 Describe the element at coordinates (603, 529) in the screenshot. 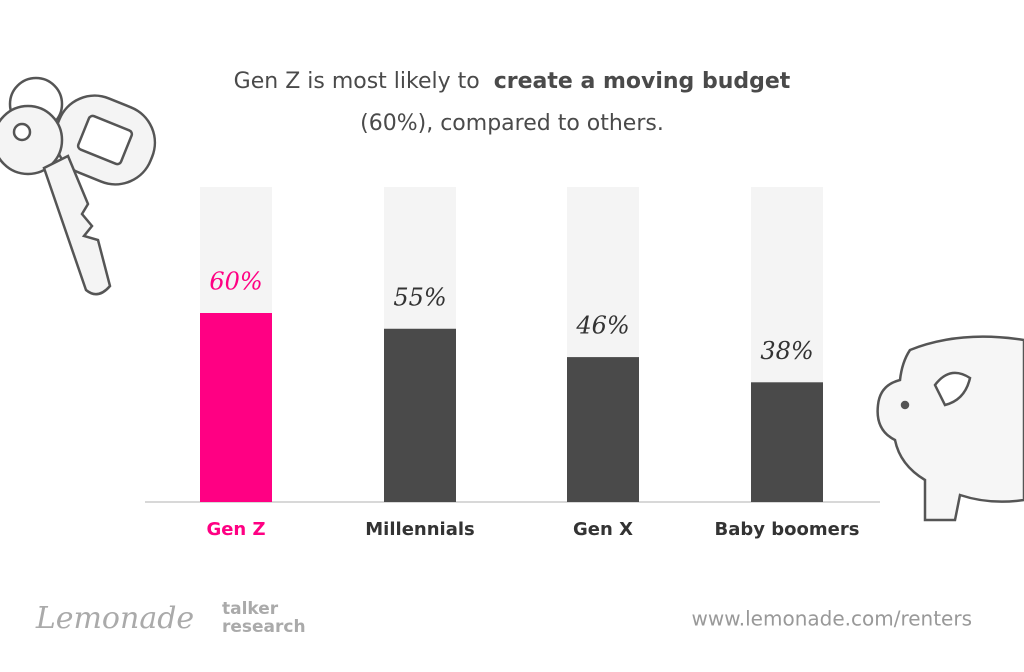

I see `x-tick-label: Gen X` at that location.